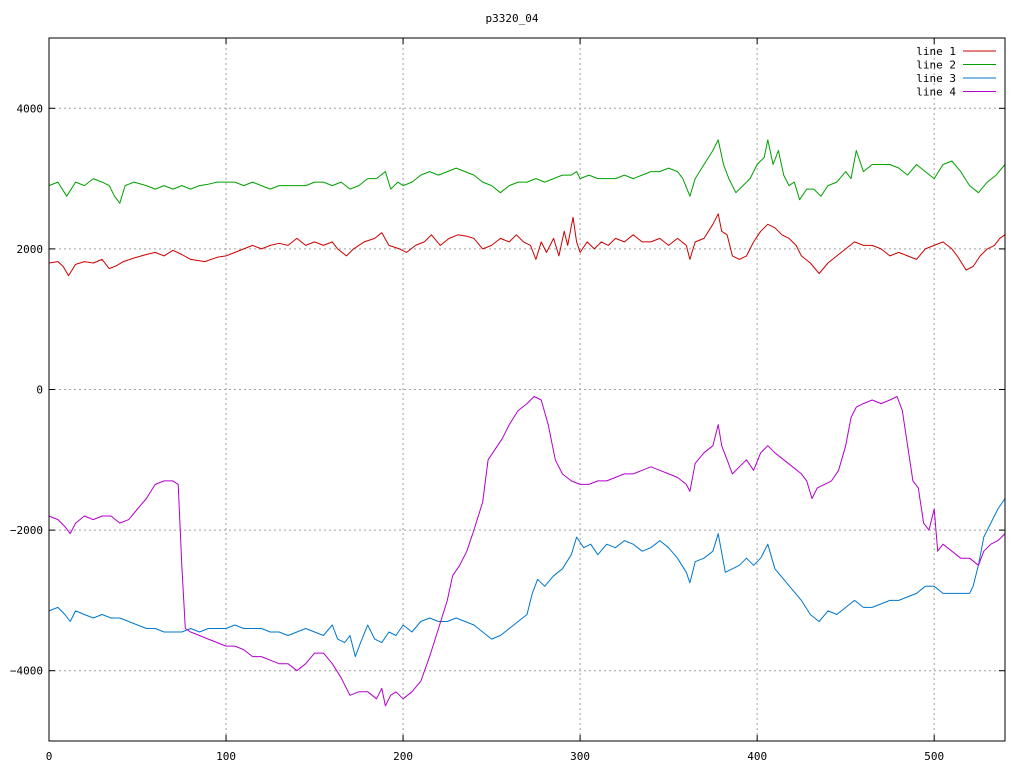  Describe the element at coordinates (226, 756) in the screenshot. I see `x-tick-label: 100` at that location.